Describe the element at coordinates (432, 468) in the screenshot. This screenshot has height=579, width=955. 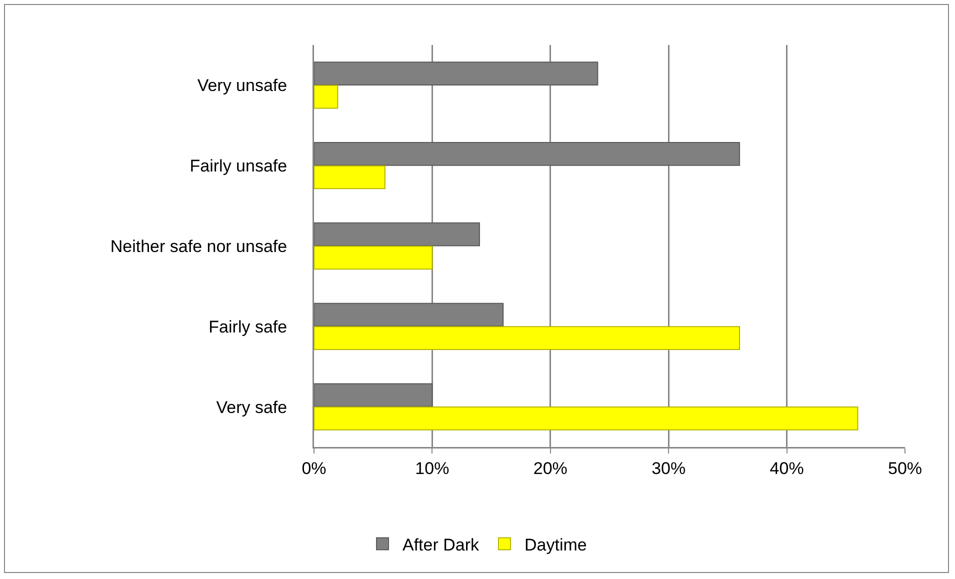
I see `x-tick-label: 10%` at that location.